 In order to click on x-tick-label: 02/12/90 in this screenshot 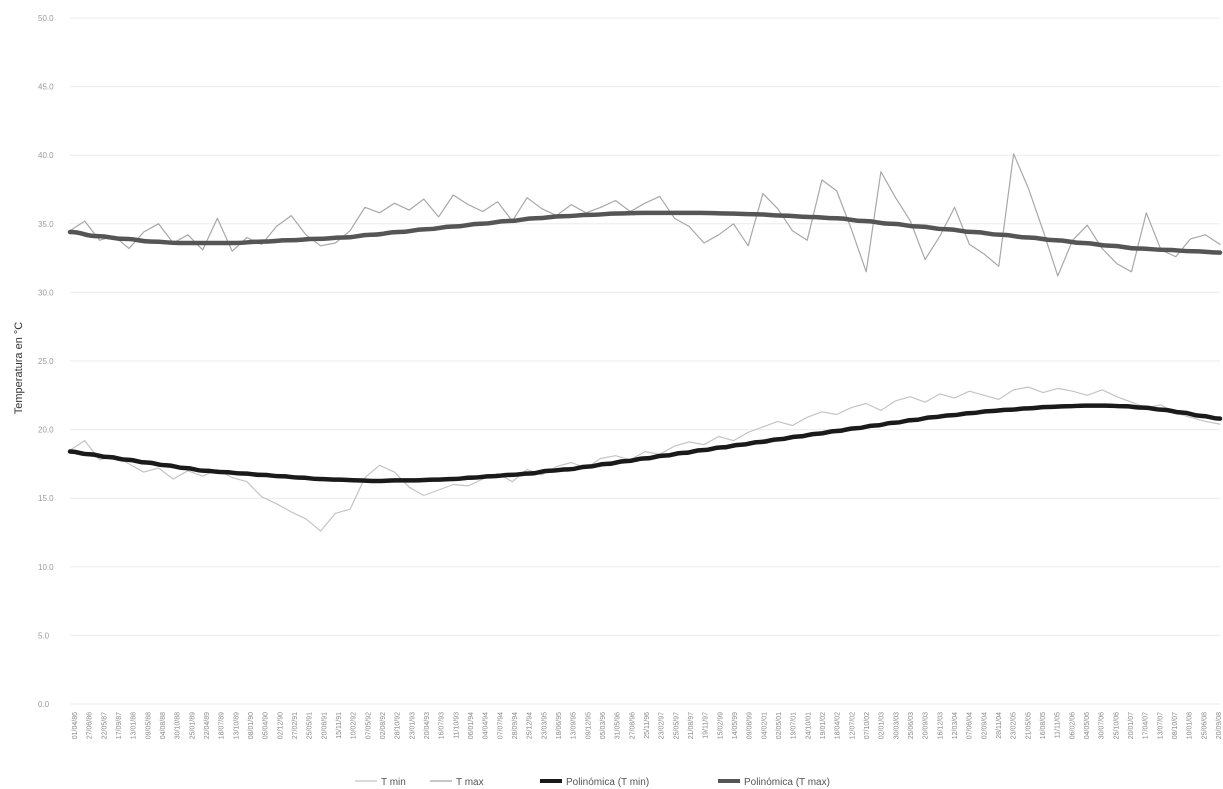, I will do `click(280, 725)`.